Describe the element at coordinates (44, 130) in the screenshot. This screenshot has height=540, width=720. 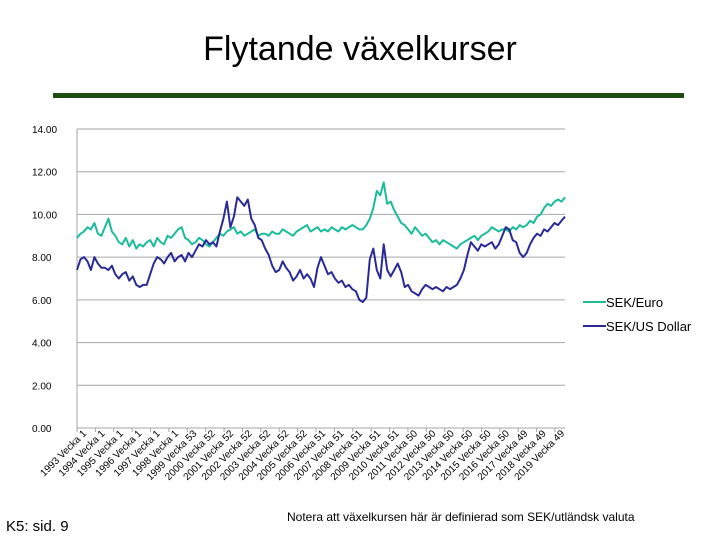
I see `y-tick-label-7: 14.00` at that location.